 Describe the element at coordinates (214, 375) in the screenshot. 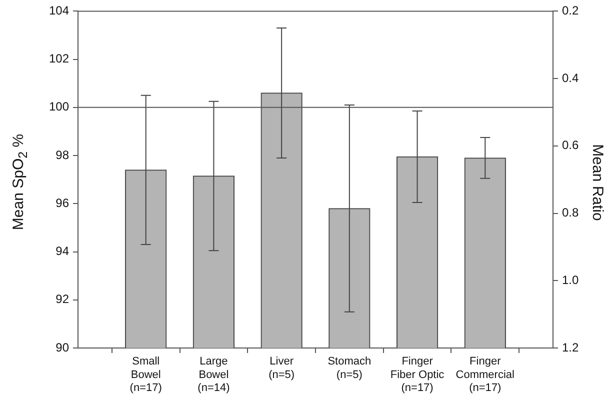

I see `x-tick-label: Large Bowel (n=14)` at that location.